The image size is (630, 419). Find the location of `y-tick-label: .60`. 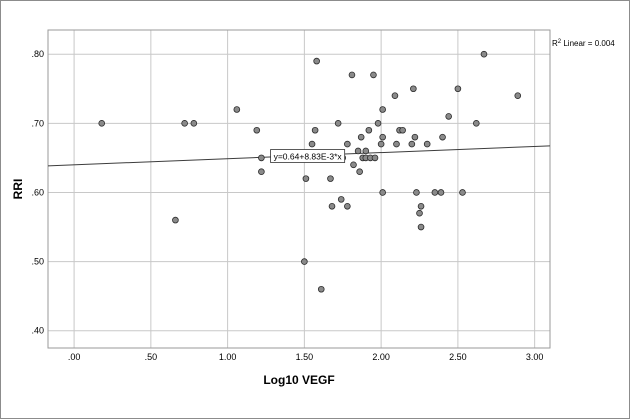

y-tick-label: .60 is located at coordinates (37, 192).